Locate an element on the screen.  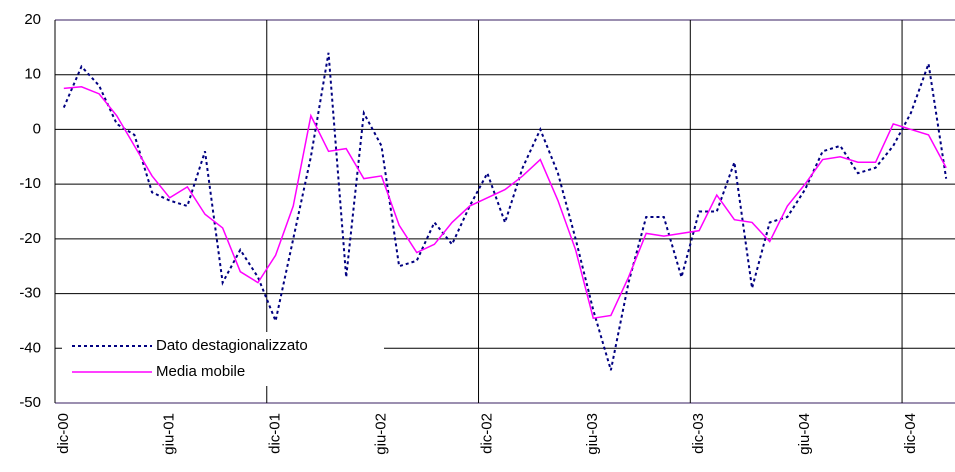
x-tick-label: giu-03 is located at coordinates (592, 434).